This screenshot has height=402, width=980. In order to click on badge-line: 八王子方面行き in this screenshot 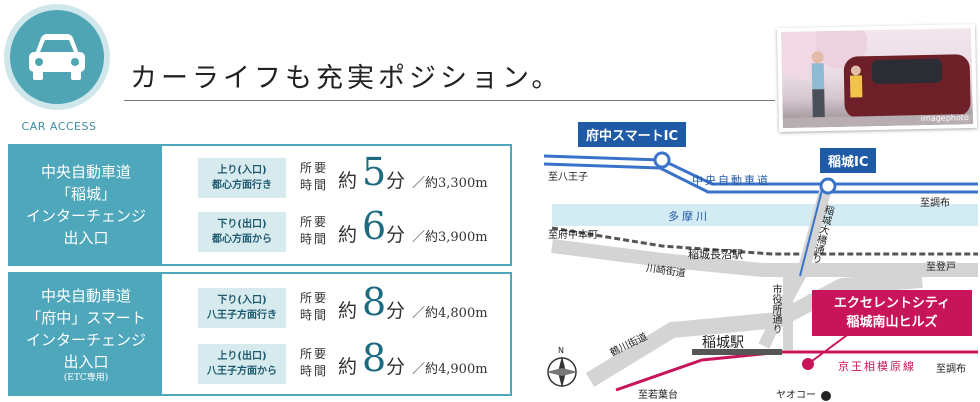, I will do `click(242, 315)`.